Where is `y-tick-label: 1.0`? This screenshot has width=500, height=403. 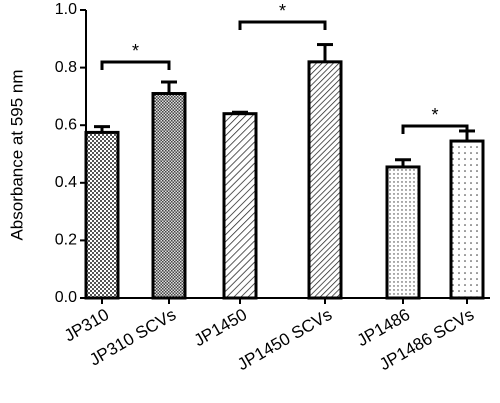
y-tick-label: 1.0 is located at coordinates (66, 9).